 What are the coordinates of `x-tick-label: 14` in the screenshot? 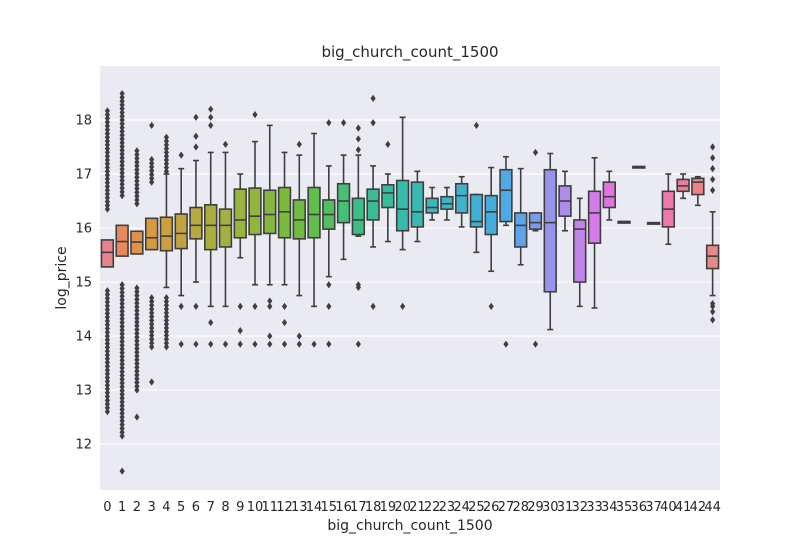 It's located at (314, 507).